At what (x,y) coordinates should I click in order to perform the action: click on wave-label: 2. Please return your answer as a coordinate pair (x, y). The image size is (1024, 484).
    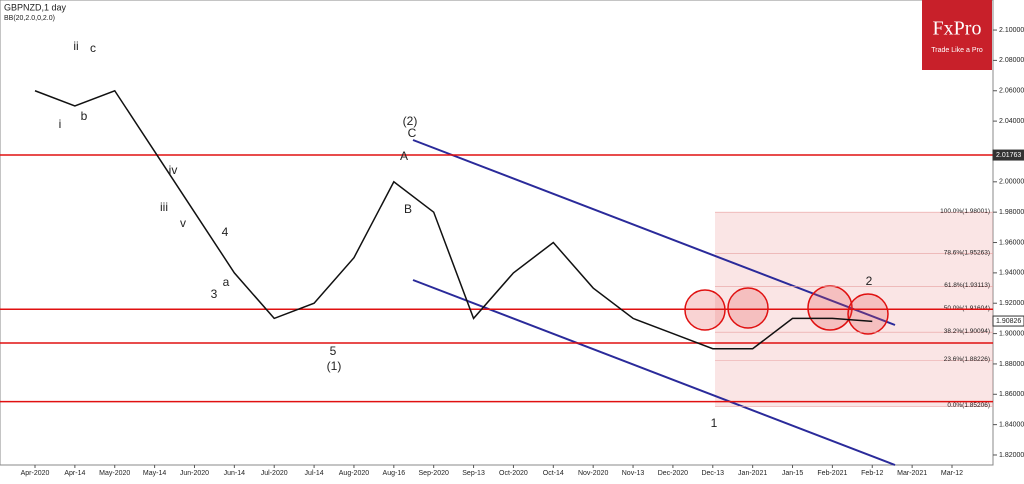
    Looking at the image, I should click on (869, 281).